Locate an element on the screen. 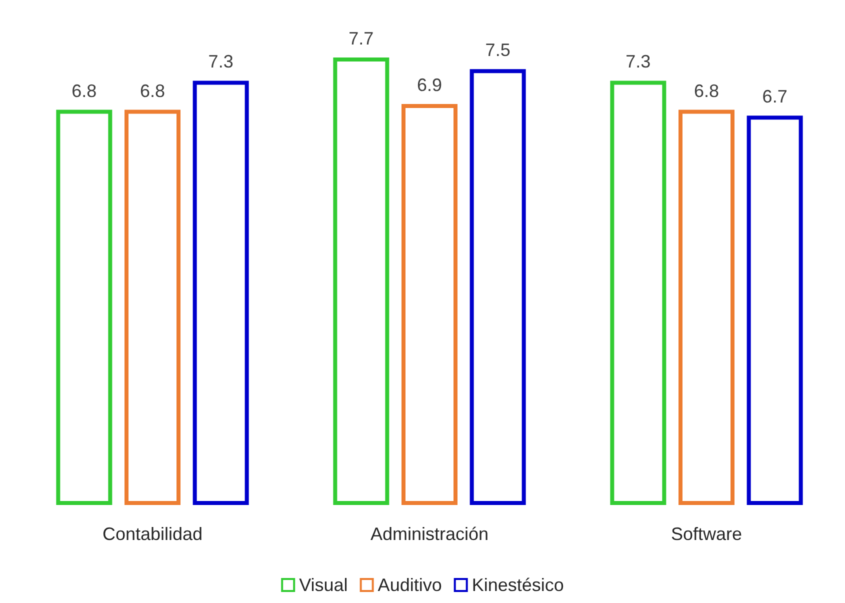 The image size is (845, 603). data-label: 6.7 is located at coordinates (775, 96).